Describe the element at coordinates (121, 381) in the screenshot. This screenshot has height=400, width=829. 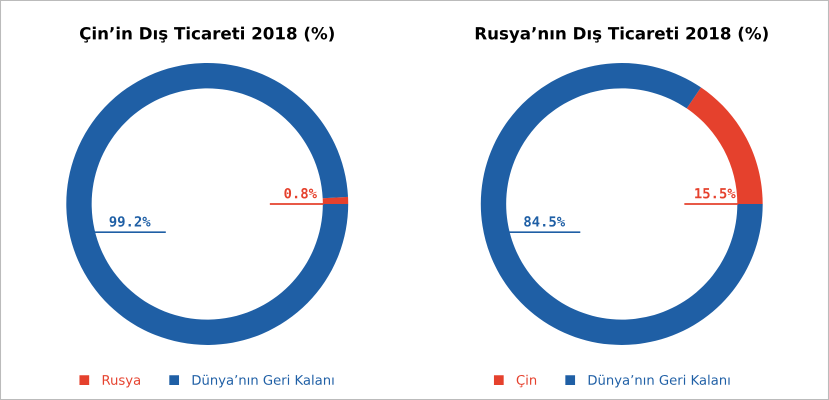
I see `legend-label: Rusya` at that location.